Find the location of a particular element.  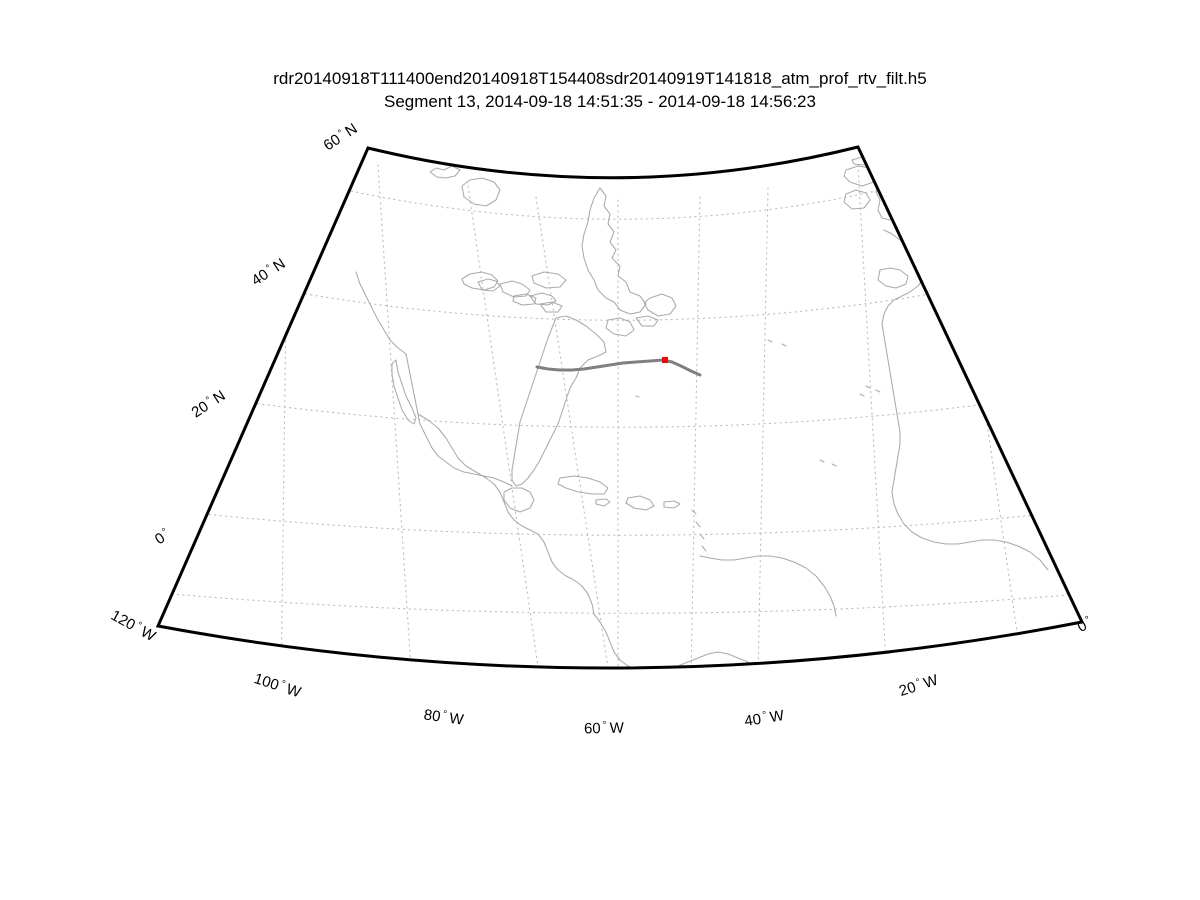

current-position-marker is located at coordinates (665, 360).